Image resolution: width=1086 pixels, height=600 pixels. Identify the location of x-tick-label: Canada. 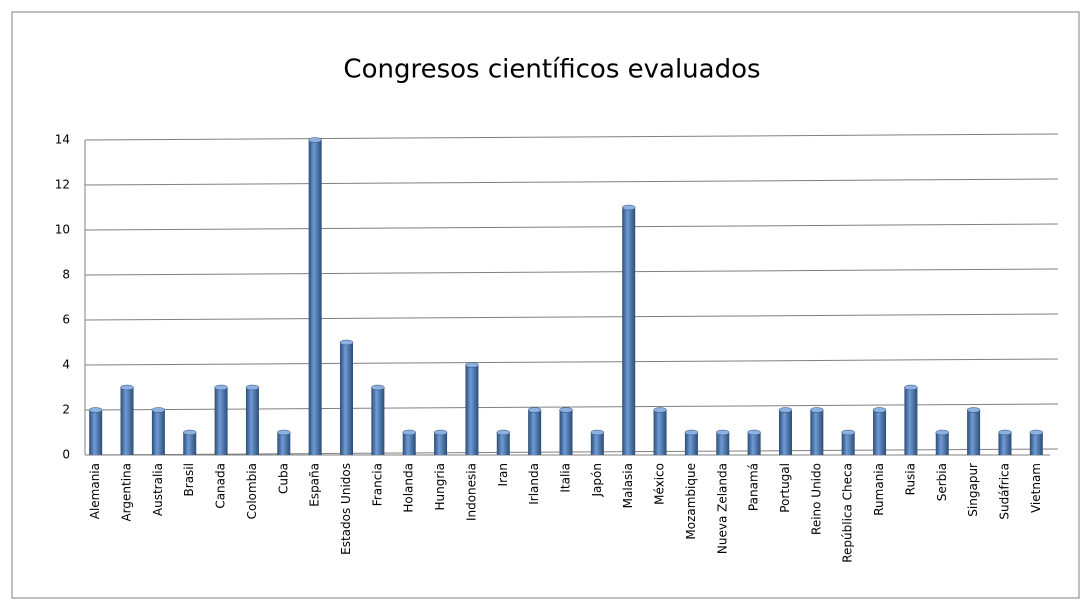
(221, 486).